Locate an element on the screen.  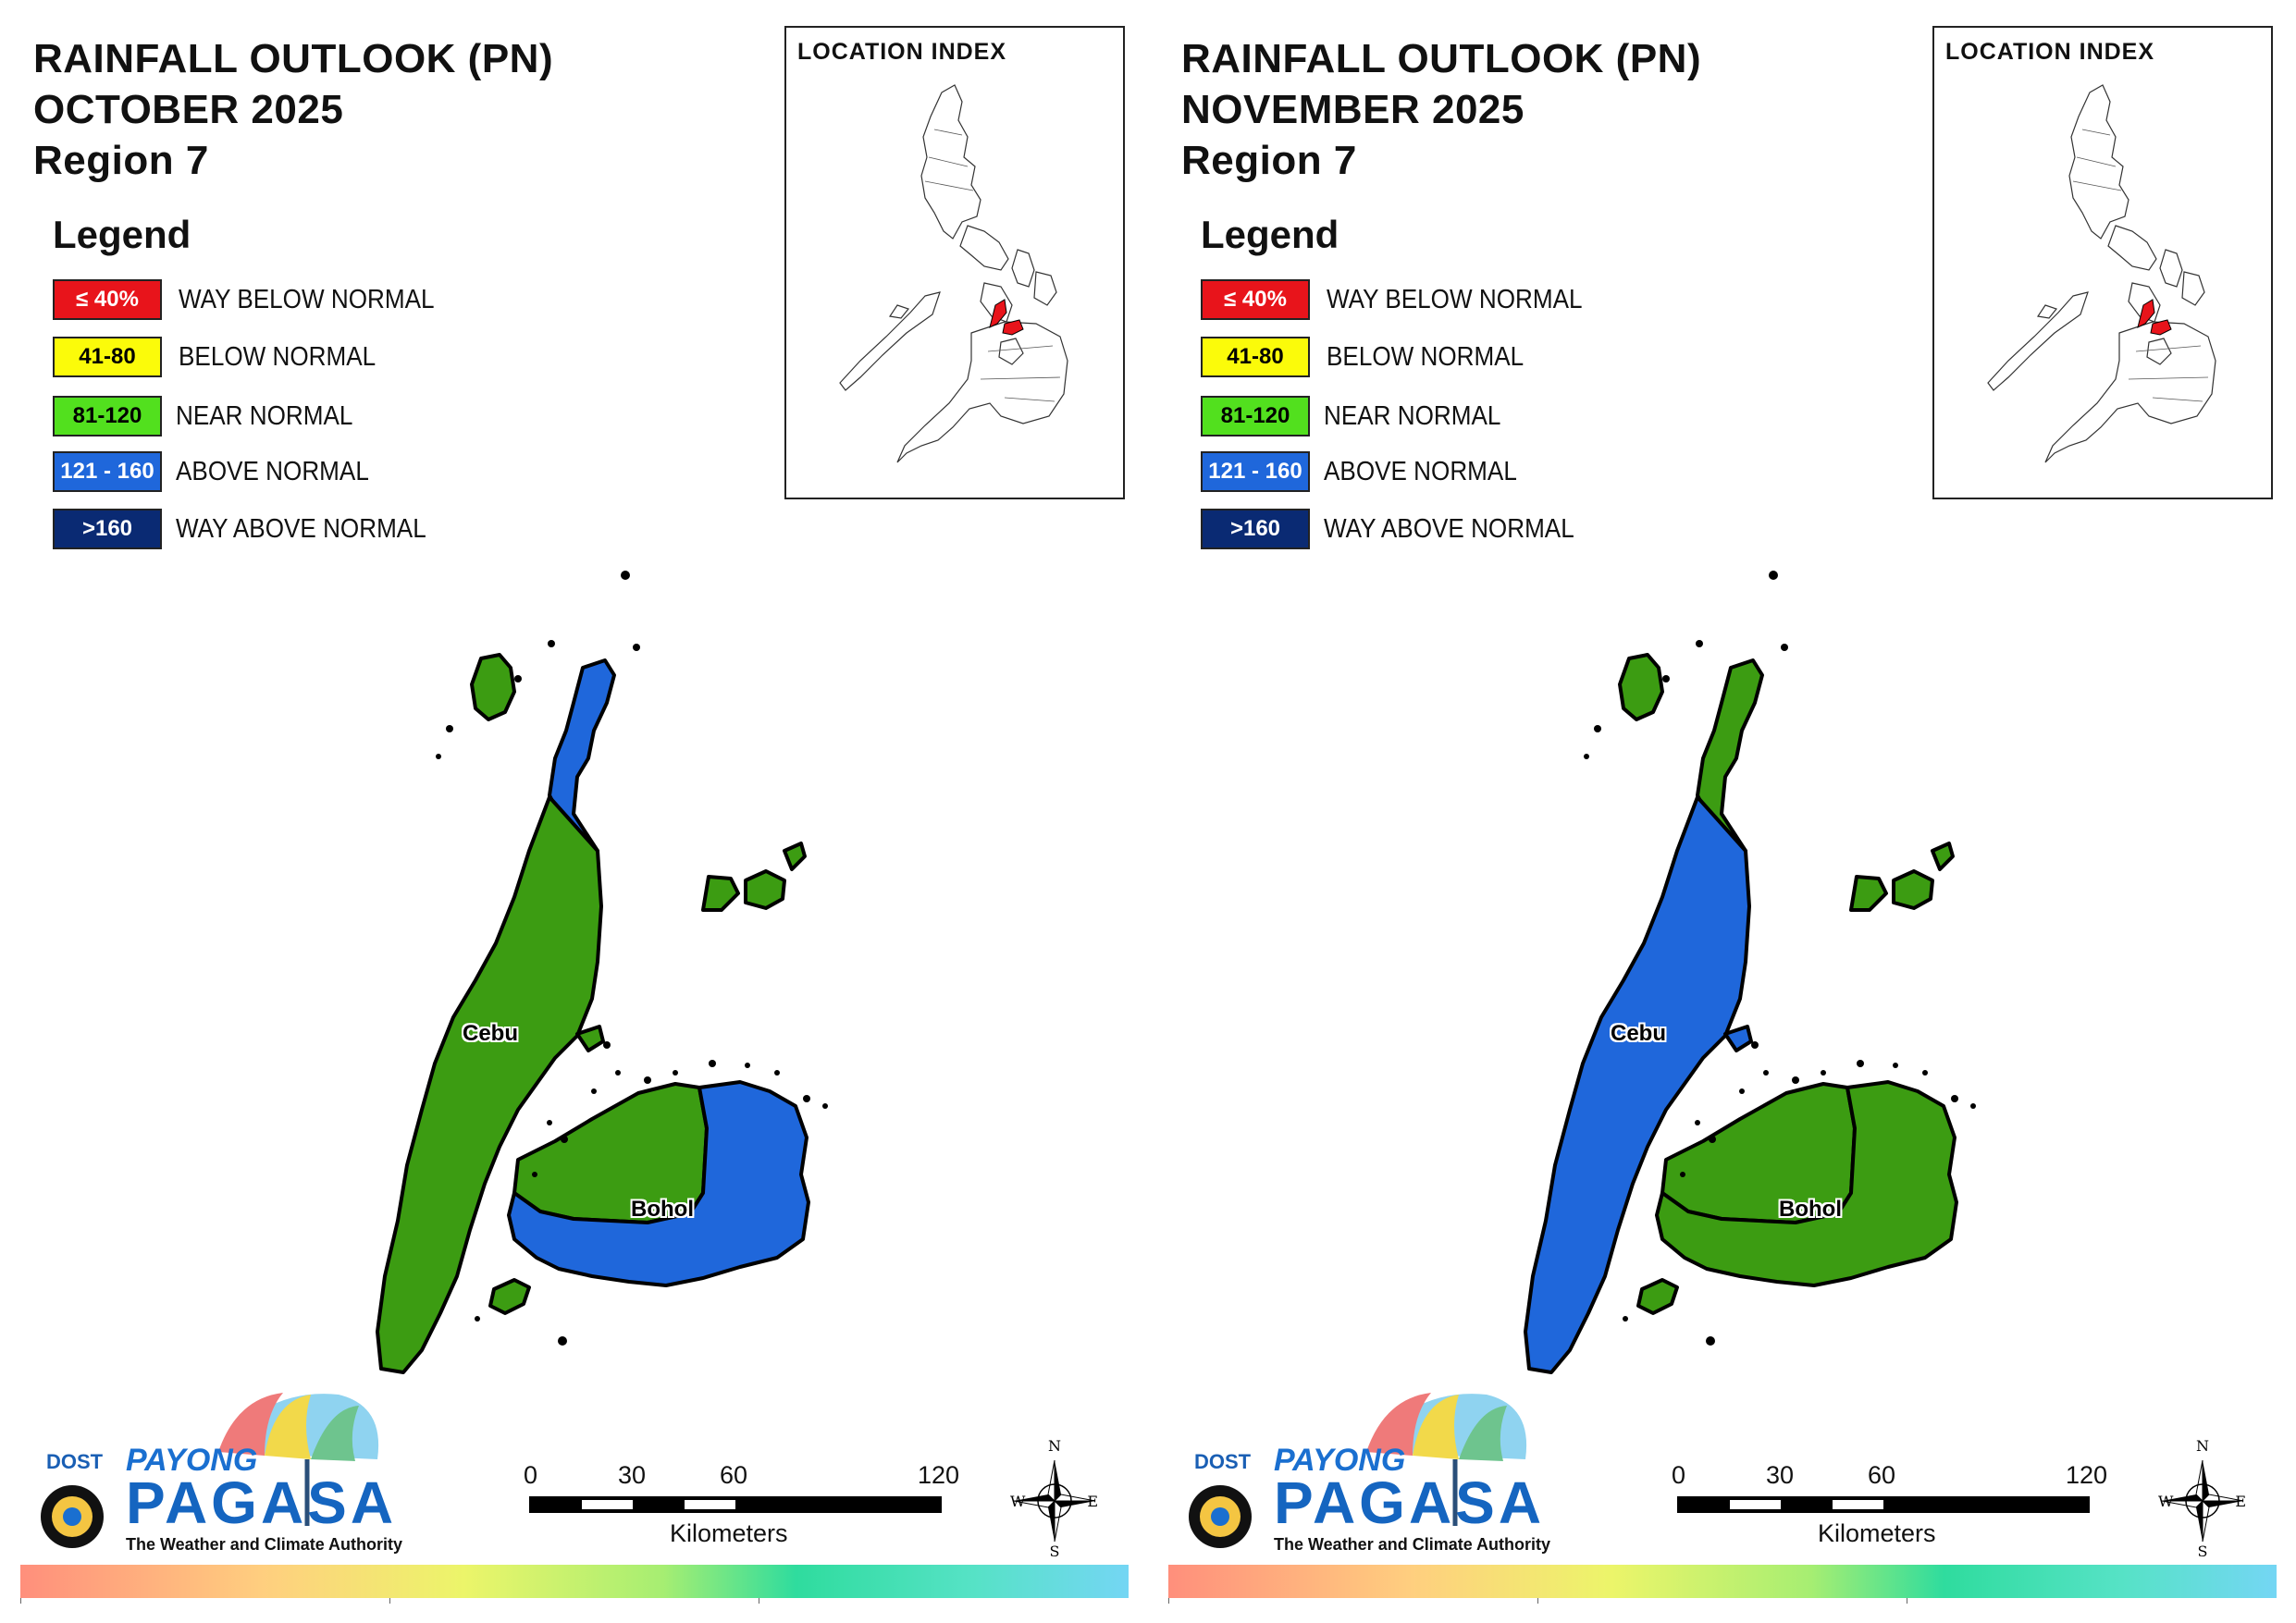
title-line-2: NOVEMBER 2025 is located at coordinates (1352, 109).